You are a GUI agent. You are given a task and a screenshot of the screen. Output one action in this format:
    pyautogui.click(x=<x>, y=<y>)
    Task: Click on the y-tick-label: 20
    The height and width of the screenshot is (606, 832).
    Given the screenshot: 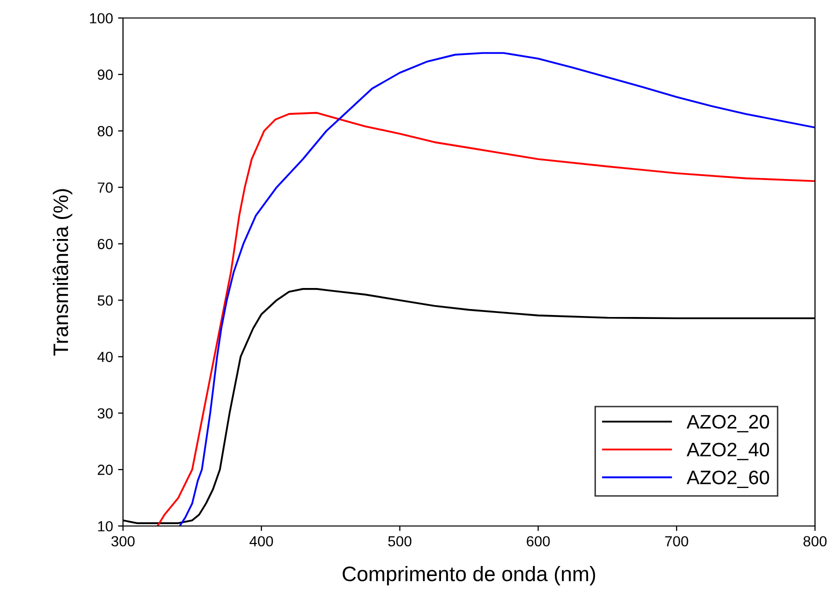 What is the action you would take?
    pyautogui.click(x=105, y=469)
    